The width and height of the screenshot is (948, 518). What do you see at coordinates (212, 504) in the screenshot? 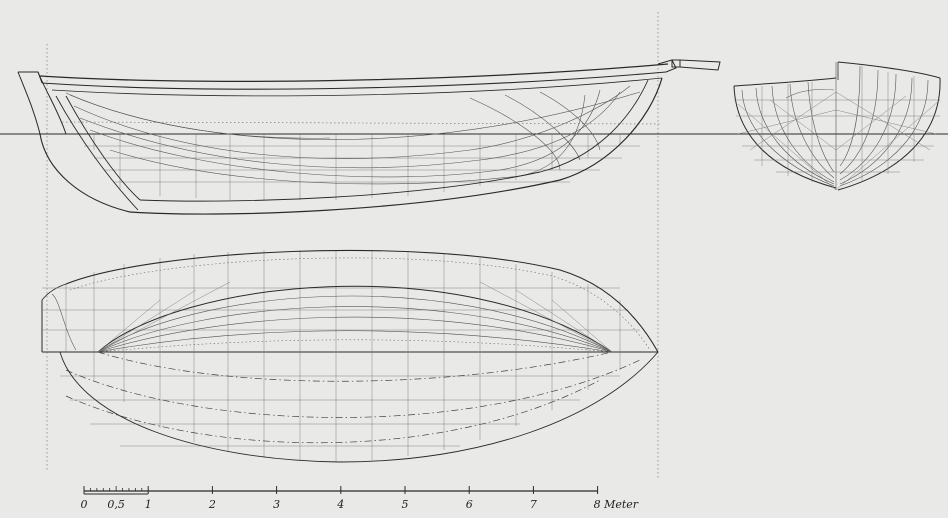
I see `scale-bar-label: 2` at bounding box center [212, 504].